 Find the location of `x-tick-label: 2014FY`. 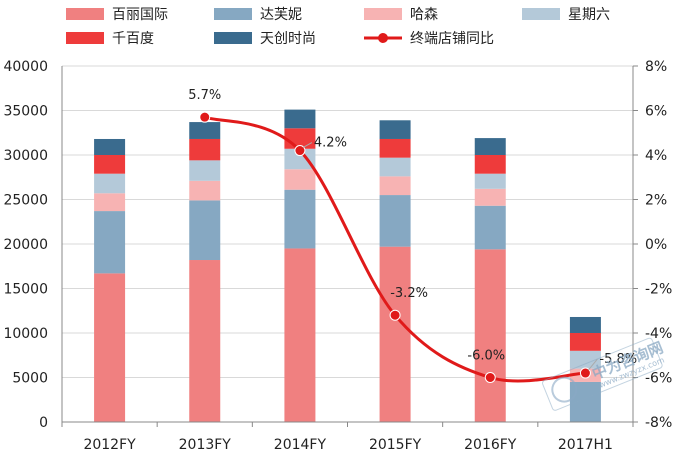

x-tick-label: 2014FY is located at coordinates (300, 445).